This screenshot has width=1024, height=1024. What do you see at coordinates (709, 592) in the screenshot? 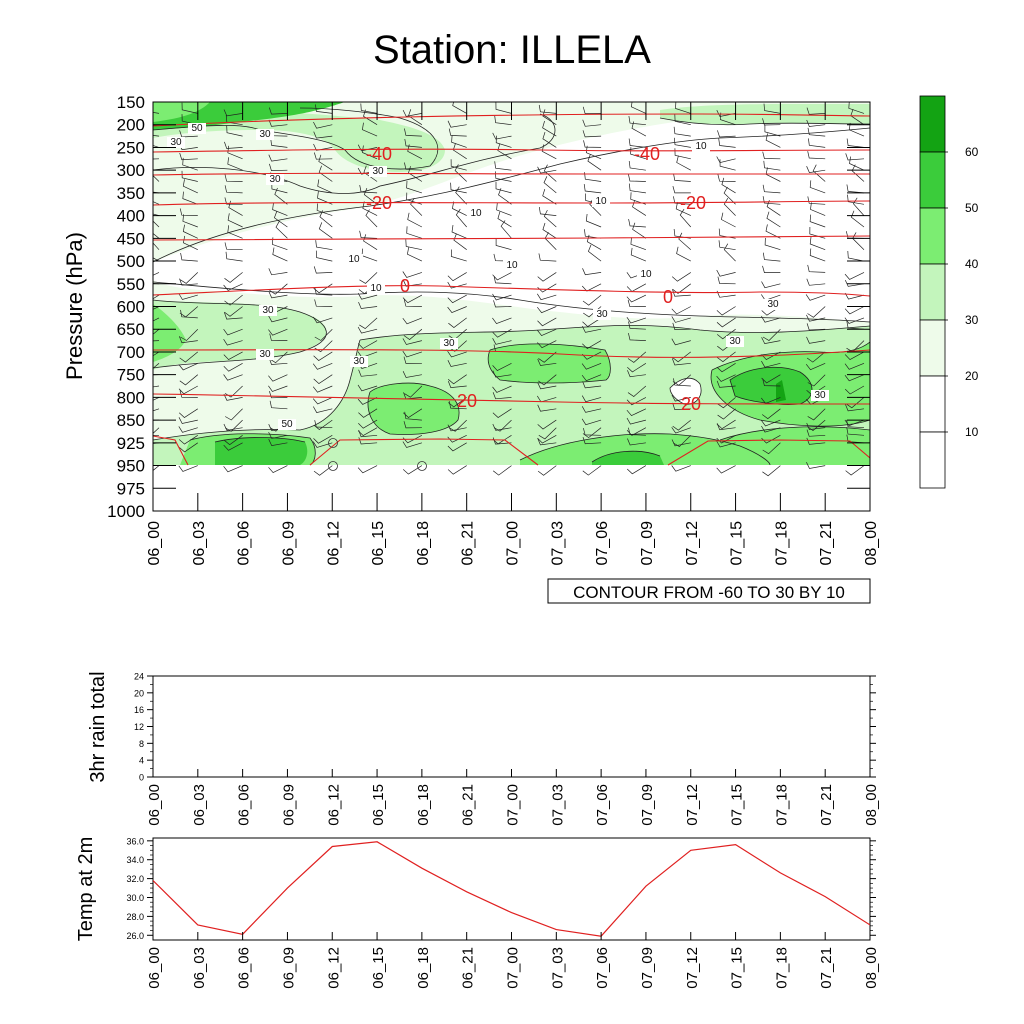
I see `contour-info-text: CONTOUR FROM -60 TO 30 BY 10` at bounding box center [709, 592].